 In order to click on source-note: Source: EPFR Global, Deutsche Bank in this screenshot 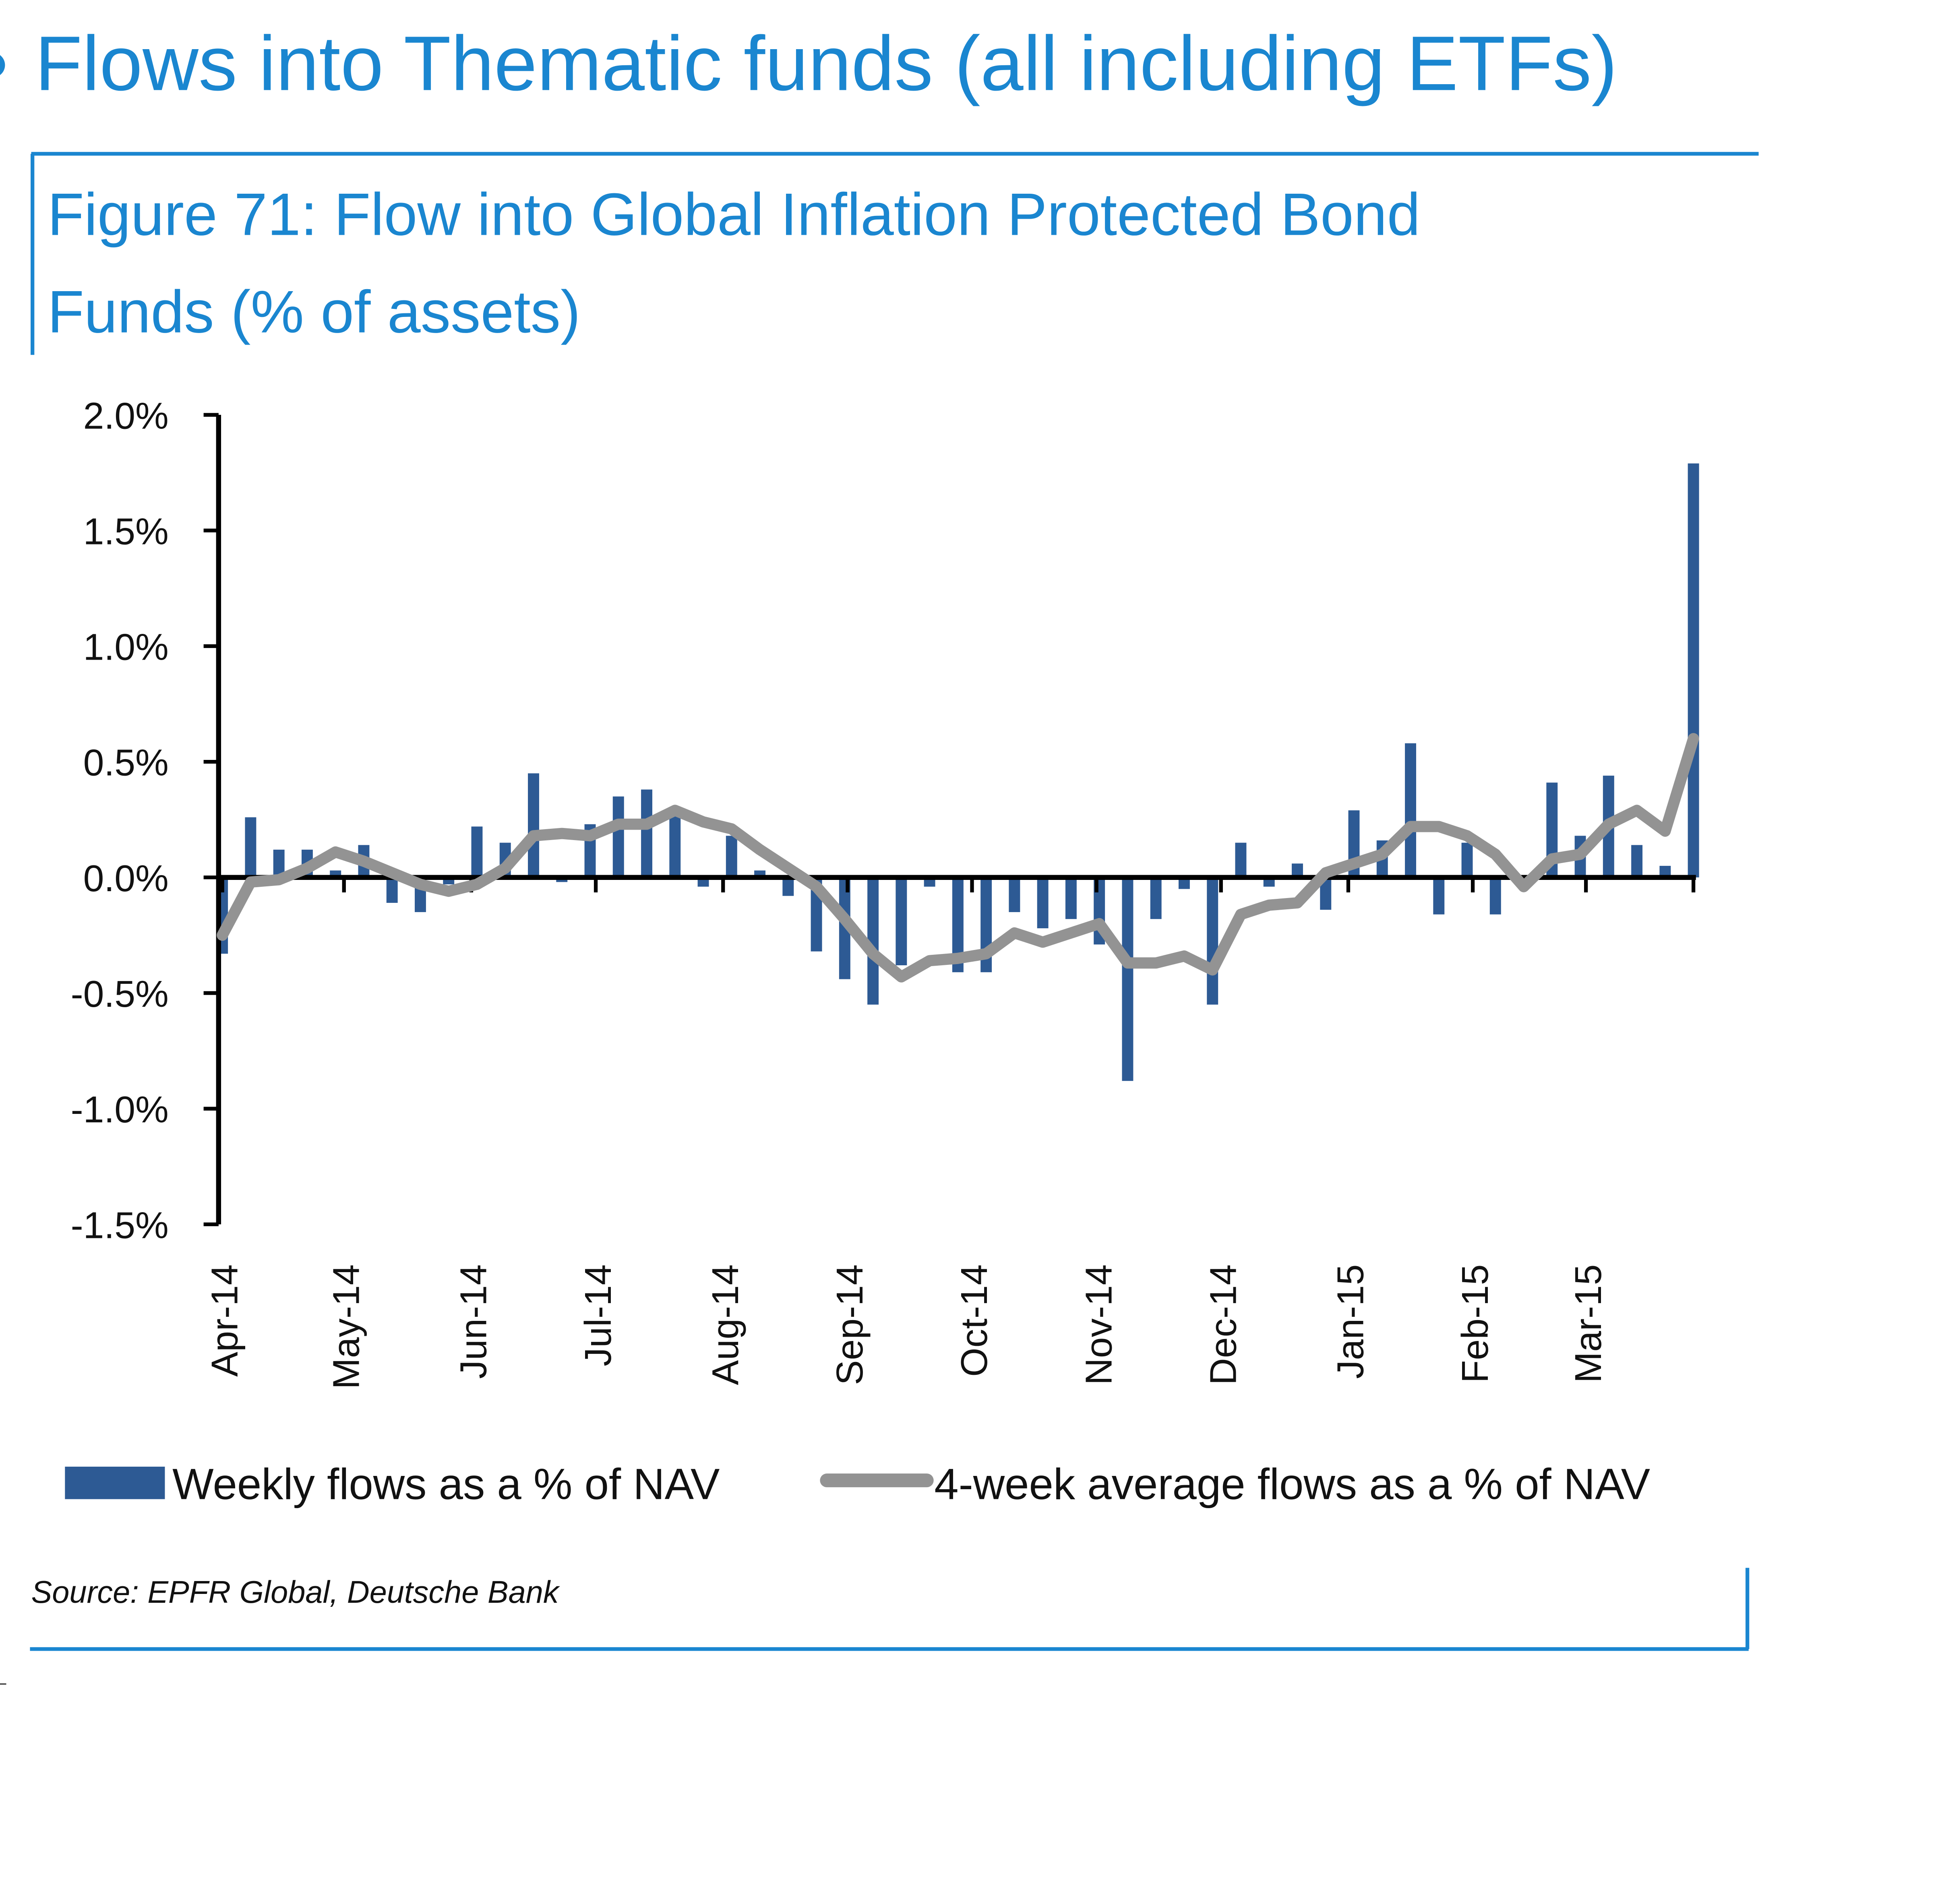, I will do `click(296, 1593)`.